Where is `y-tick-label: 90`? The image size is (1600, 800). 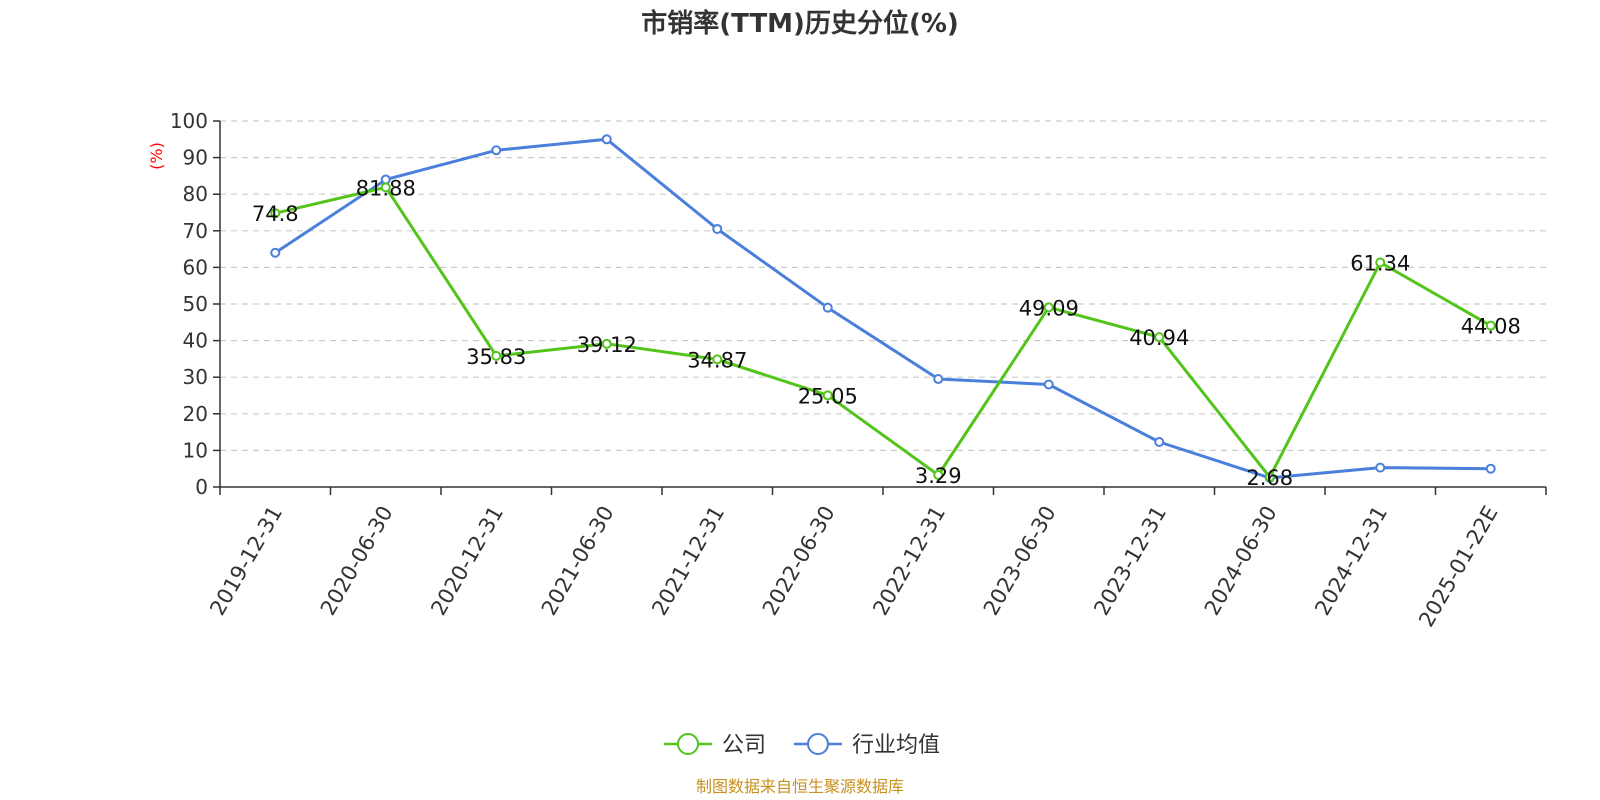
y-tick-label: 90 is located at coordinates (195, 158).